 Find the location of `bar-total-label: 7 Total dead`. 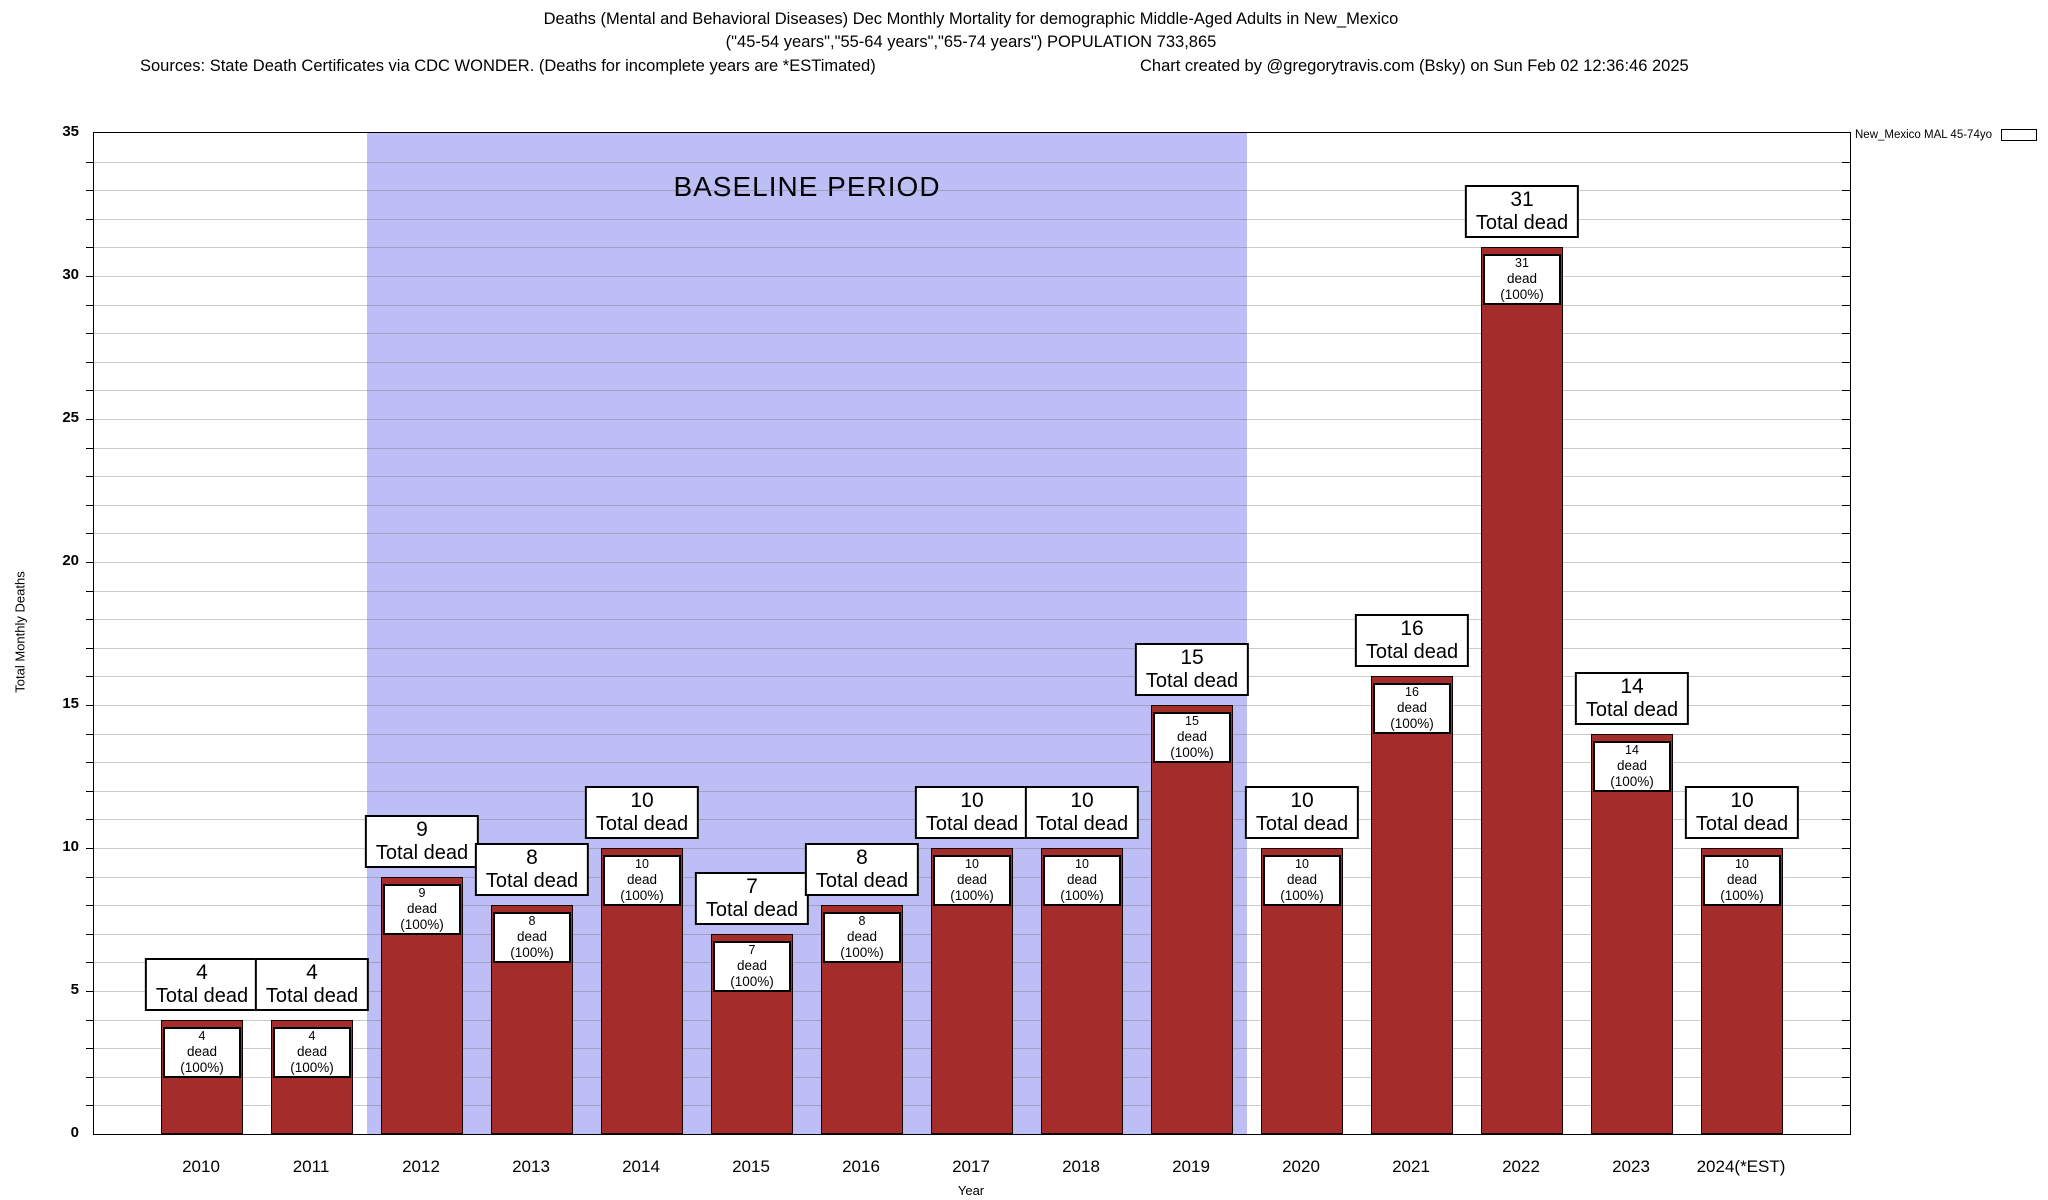

bar-total-label: 7 Total dead is located at coordinates (752, 898).